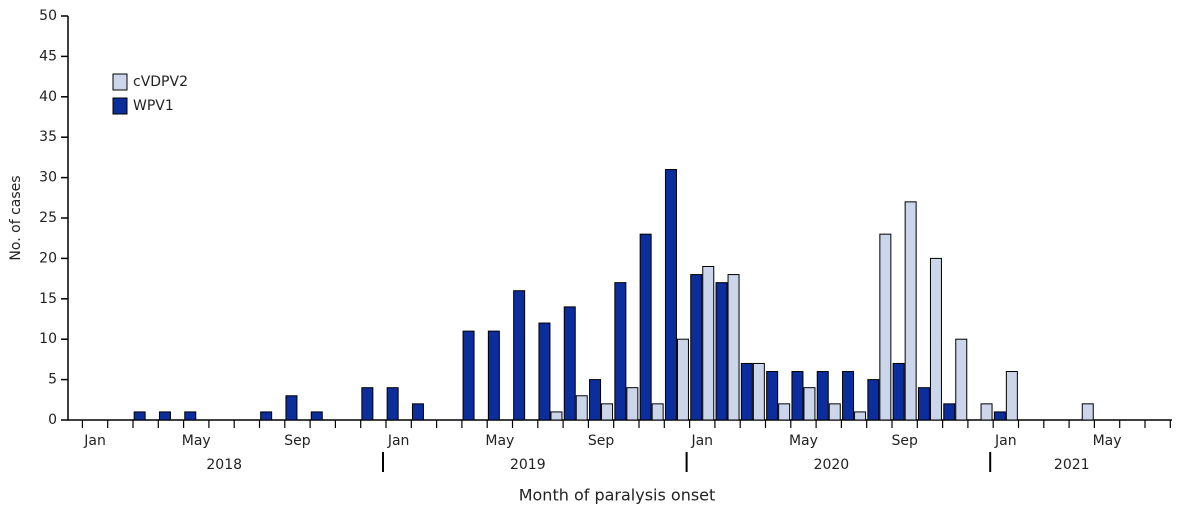 This screenshot has height=513, width=1185. I want to click on y-tick-label: 0, so click(52, 420).